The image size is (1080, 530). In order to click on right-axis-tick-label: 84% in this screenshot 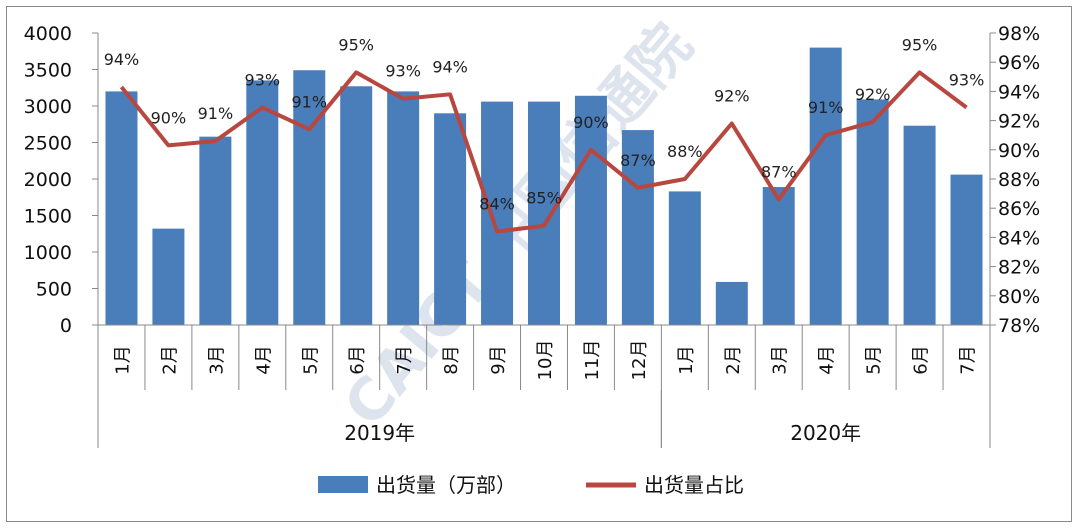, I will do `click(1019, 238)`.